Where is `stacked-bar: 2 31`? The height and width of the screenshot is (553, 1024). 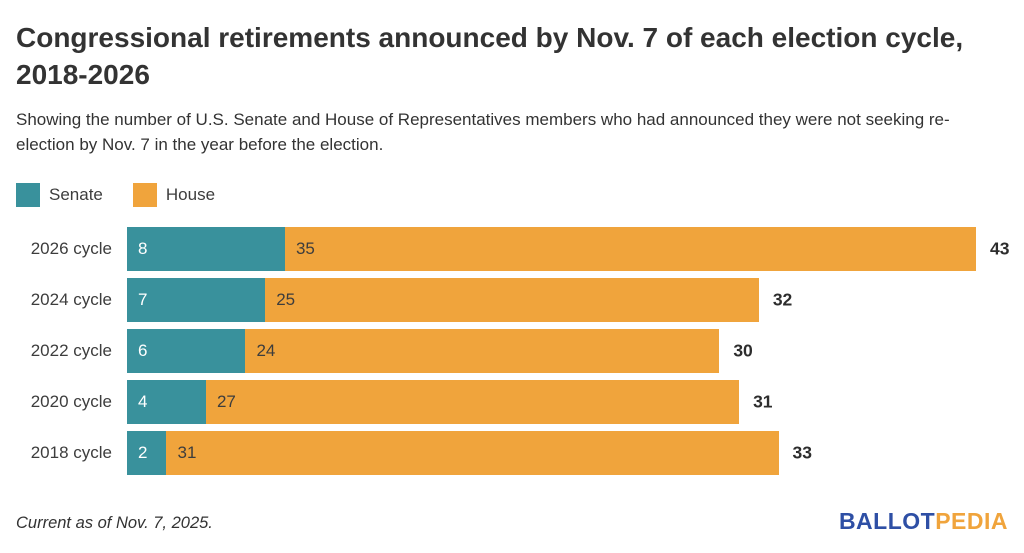
stacked-bar: 2 31 is located at coordinates (453, 452).